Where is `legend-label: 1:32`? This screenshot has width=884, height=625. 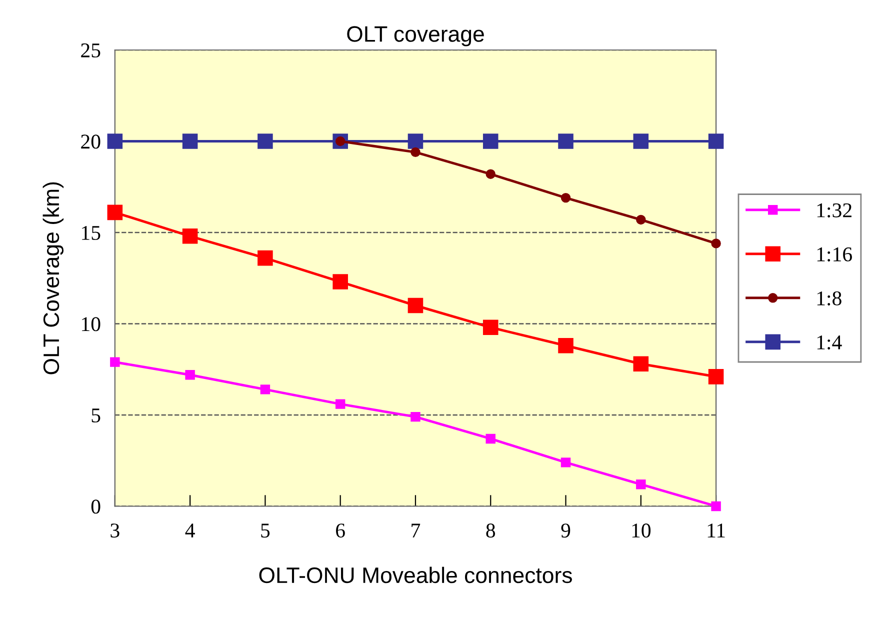
legend-label: 1:32 is located at coordinates (834, 210).